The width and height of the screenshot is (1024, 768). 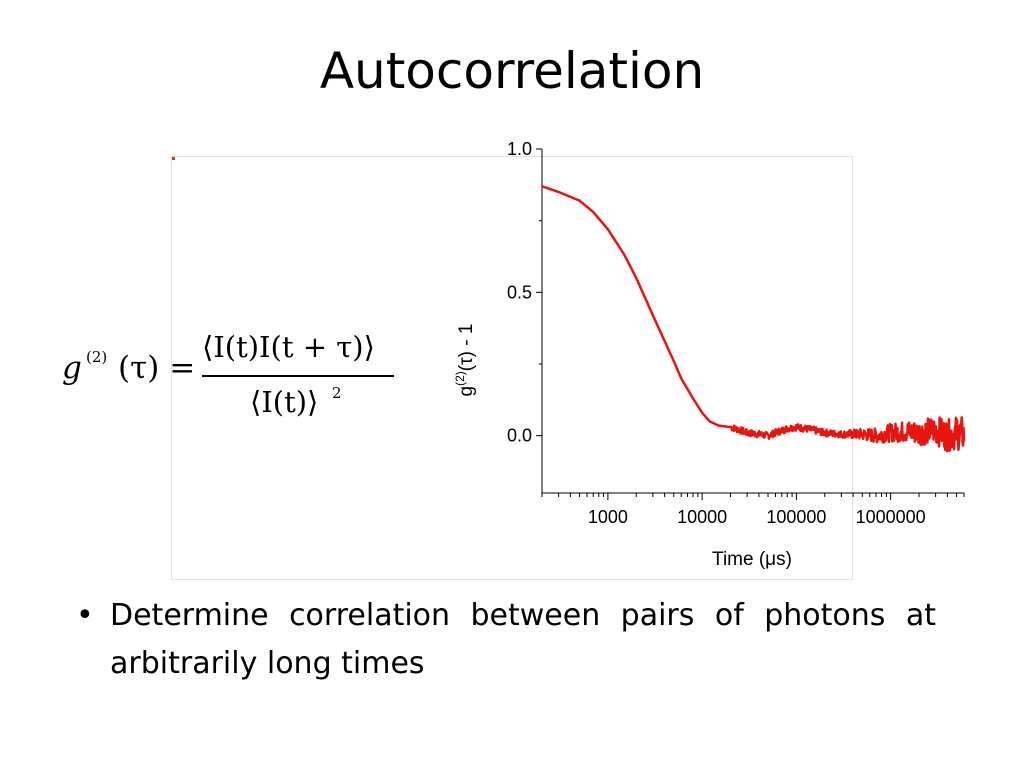 What do you see at coordinates (466, 348) in the screenshot?
I see `y-axis-label-arg: (τ) - 1` at bounding box center [466, 348].